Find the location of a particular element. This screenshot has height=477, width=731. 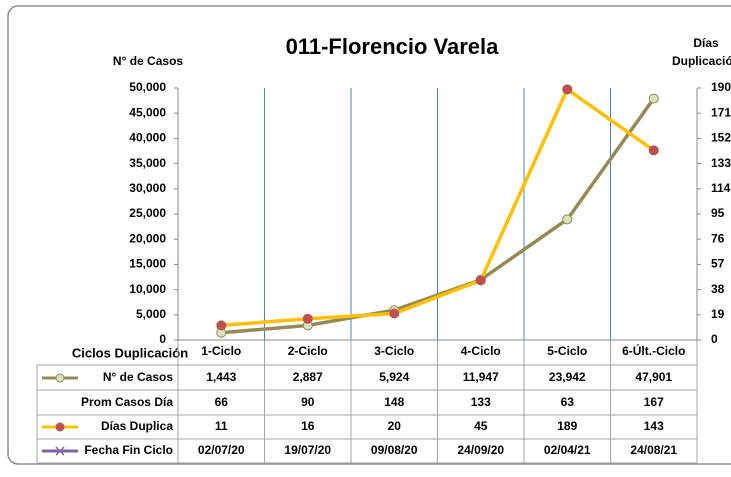

y-tick-label: 10,000 is located at coordinates (147, 289).